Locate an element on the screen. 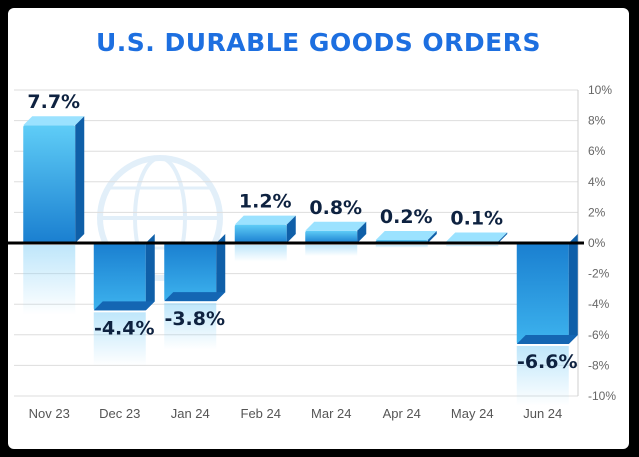  y-tick-label: -10% is located at coordinates (602, 396).